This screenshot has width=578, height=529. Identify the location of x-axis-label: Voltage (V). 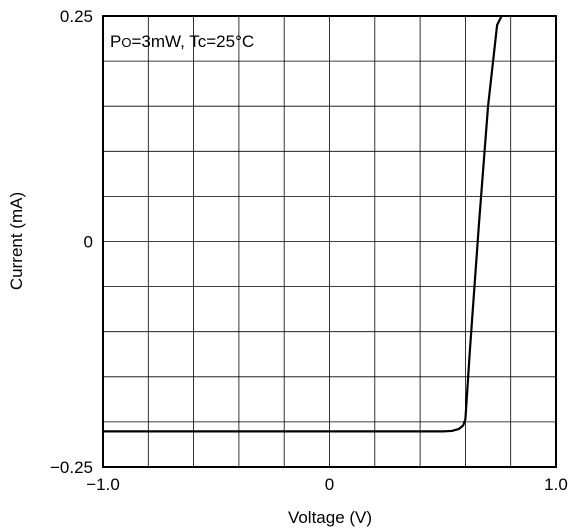
(330, 517).